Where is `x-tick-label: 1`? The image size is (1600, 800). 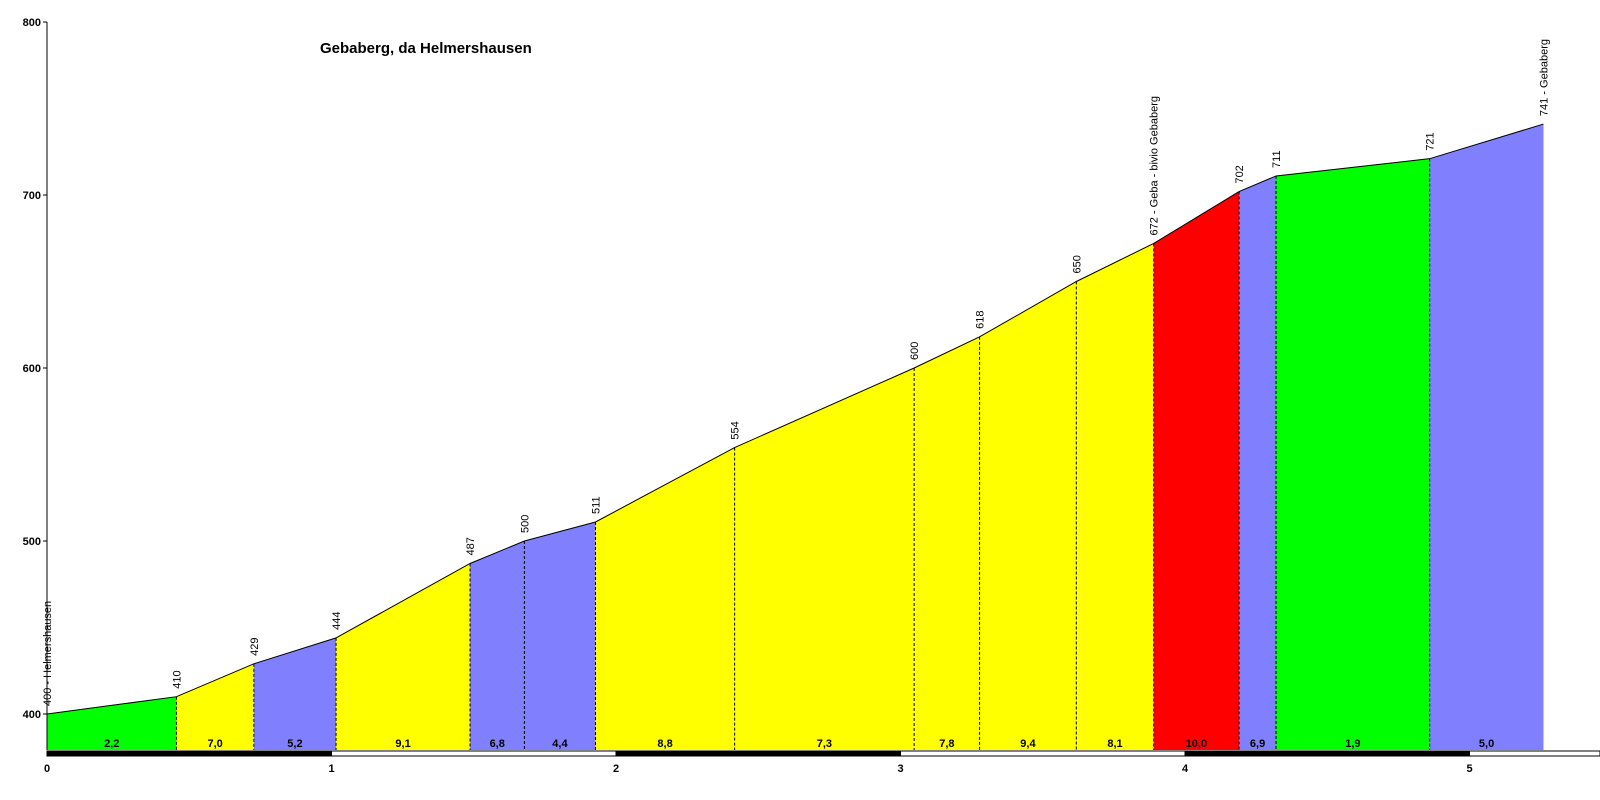
x-tick-label: 1 is located at coordinates (331, 769).